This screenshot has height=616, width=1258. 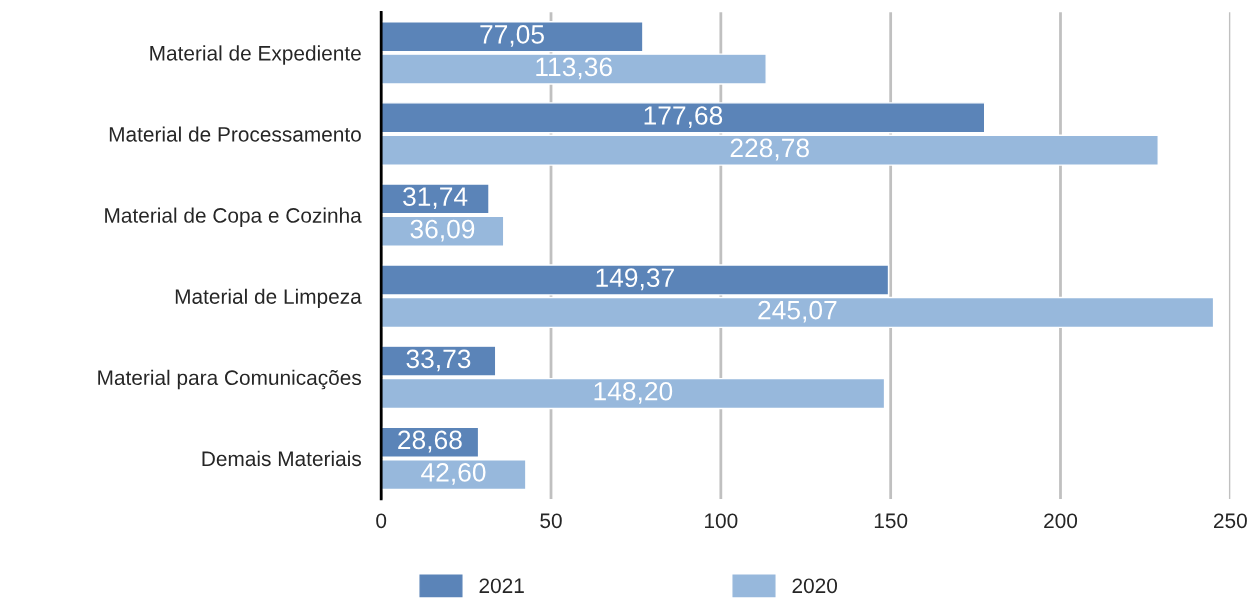 I want to click on data-label: 31,74, so click(x=435, y=198).